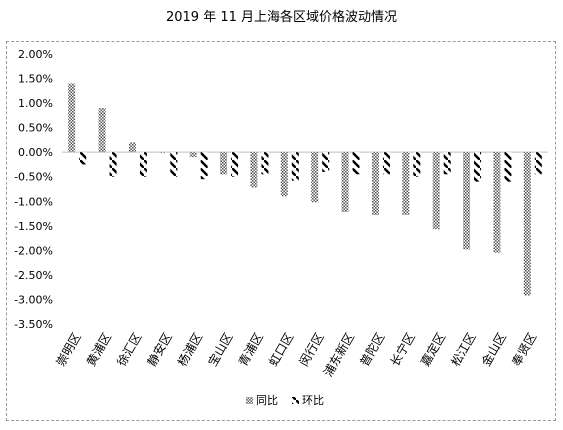 This screenshot has height=430, width=563. What do you see at coordinates (33, 177) in the screenshot?
I see `y-tick-label: -0.50%` at bounding box center [33, 177].